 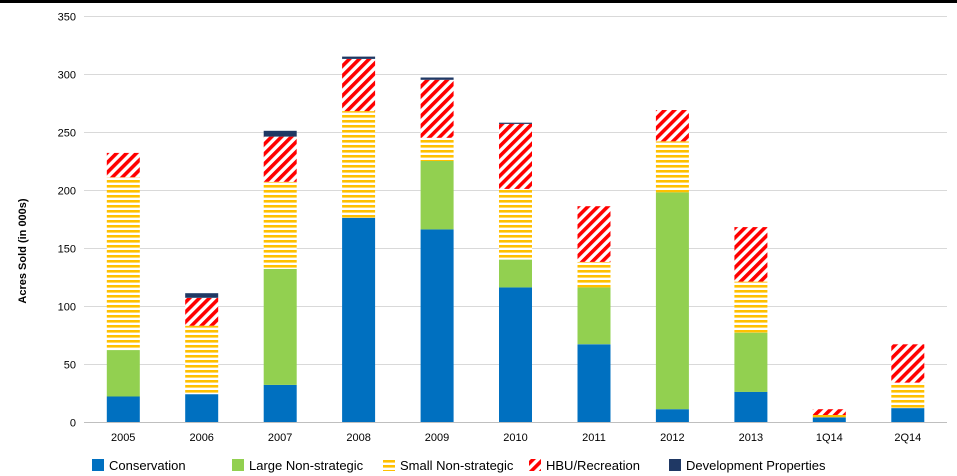 I want to click on y-tick-label: 250, so click(x=67, y=134).